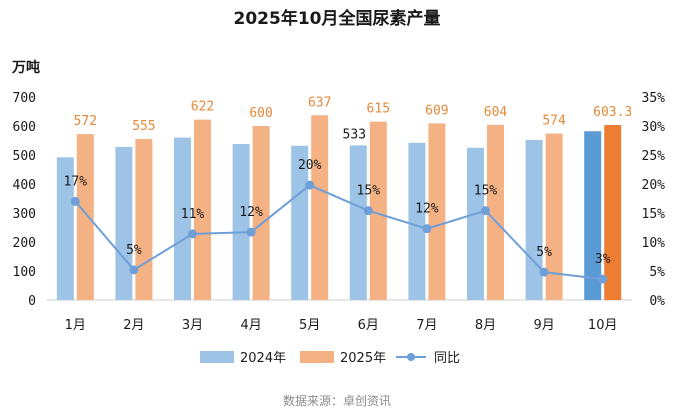 This screenshot has height=416, width=675. What do you see at coordinates (133, 325) in the screenshot?
I see `x-tick-label: 2月` at bounding box center [133, 325].